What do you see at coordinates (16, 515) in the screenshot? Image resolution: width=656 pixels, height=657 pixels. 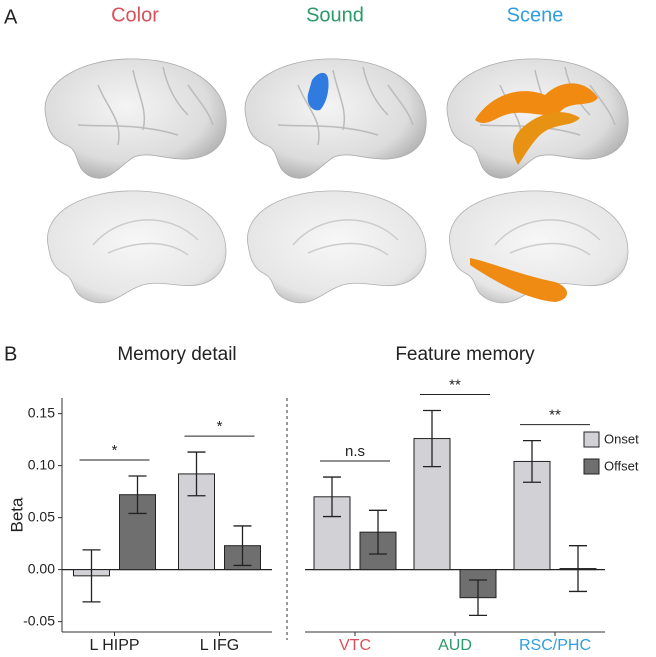 I see `y-axis-label: Beta` at bounding box center [16, 515].